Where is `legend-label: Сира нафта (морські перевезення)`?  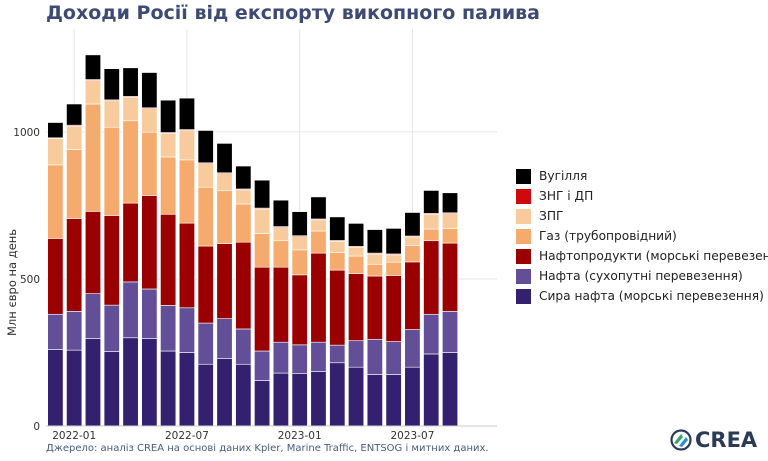
legend-label: Сира нафта (морські перевезення) is located at coordinates (651, 296).